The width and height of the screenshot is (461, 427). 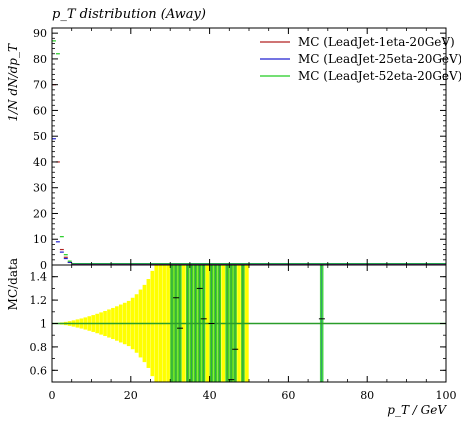 I want to click on main-y-tick-label: 40, so click(x=40, y=162).